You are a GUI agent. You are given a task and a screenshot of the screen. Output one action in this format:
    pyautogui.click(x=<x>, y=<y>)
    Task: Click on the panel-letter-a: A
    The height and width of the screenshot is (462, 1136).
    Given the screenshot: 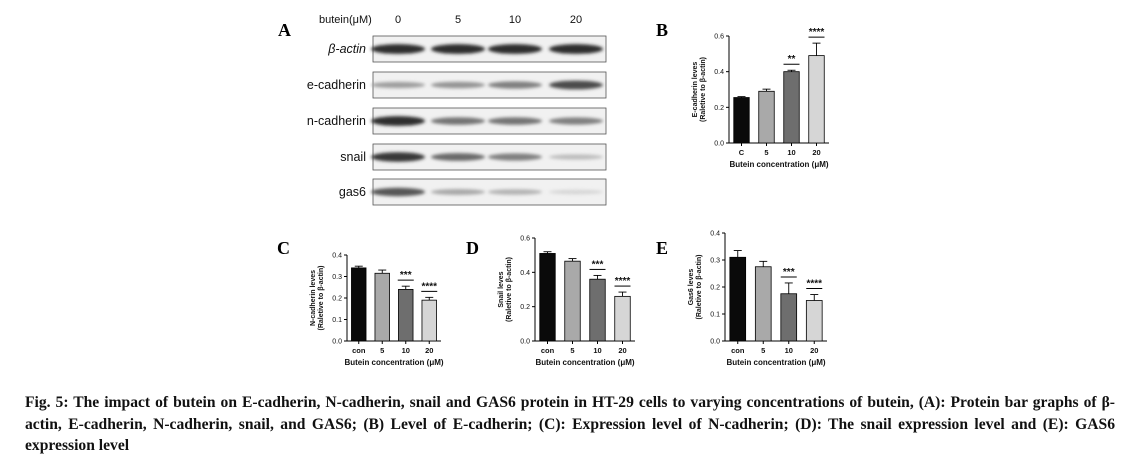 What is the action you would take?
    pyautogui.click(x=284, y=30)
    